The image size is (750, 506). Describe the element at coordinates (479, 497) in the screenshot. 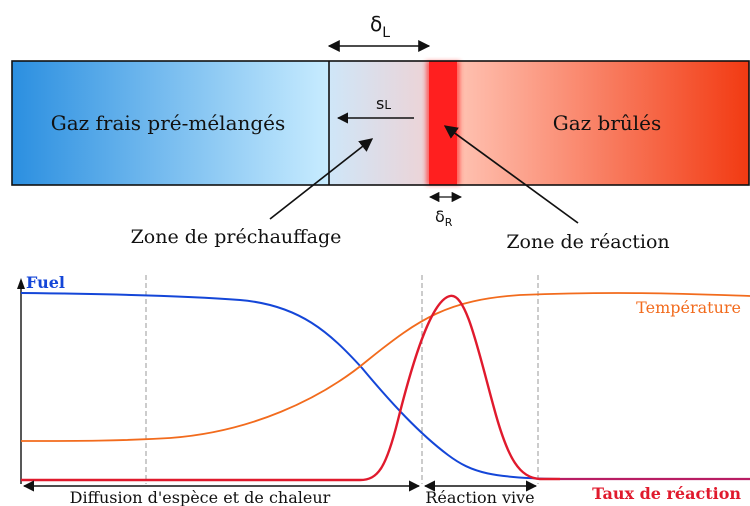

I see `reaction-zone-plot-label: Réaction vive` at that location.